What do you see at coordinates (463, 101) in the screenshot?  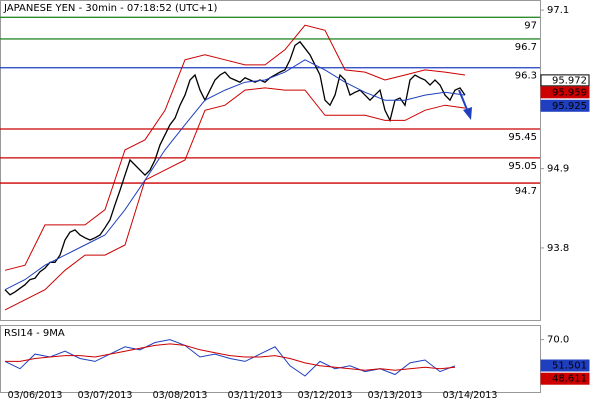 I see `trend-arrow` at bounding box center [463, 101].